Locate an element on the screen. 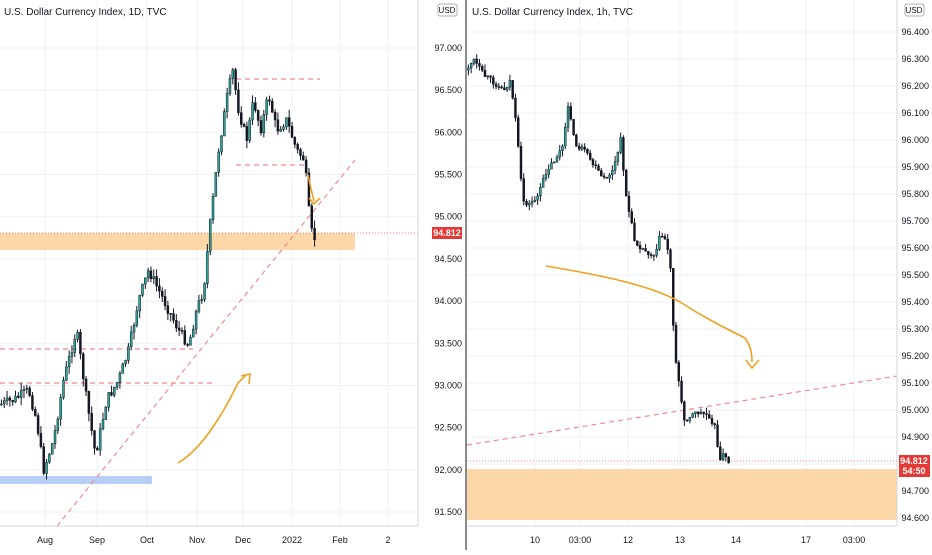  left-time-axis: Aug Sep Oct Nov Dec 2022 Feb 2 is located at coordinates (214, 540).